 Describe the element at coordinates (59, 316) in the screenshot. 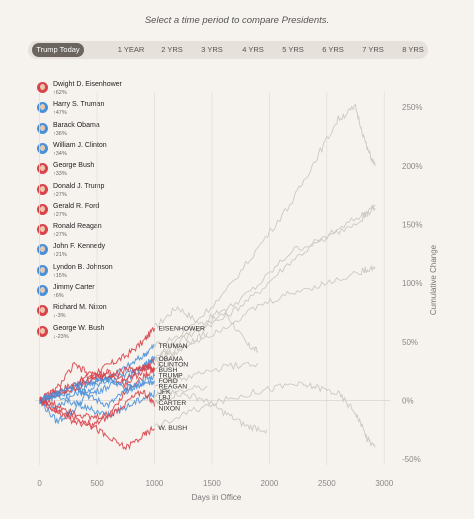

I see `legend-change: ↓-3%` at that location.